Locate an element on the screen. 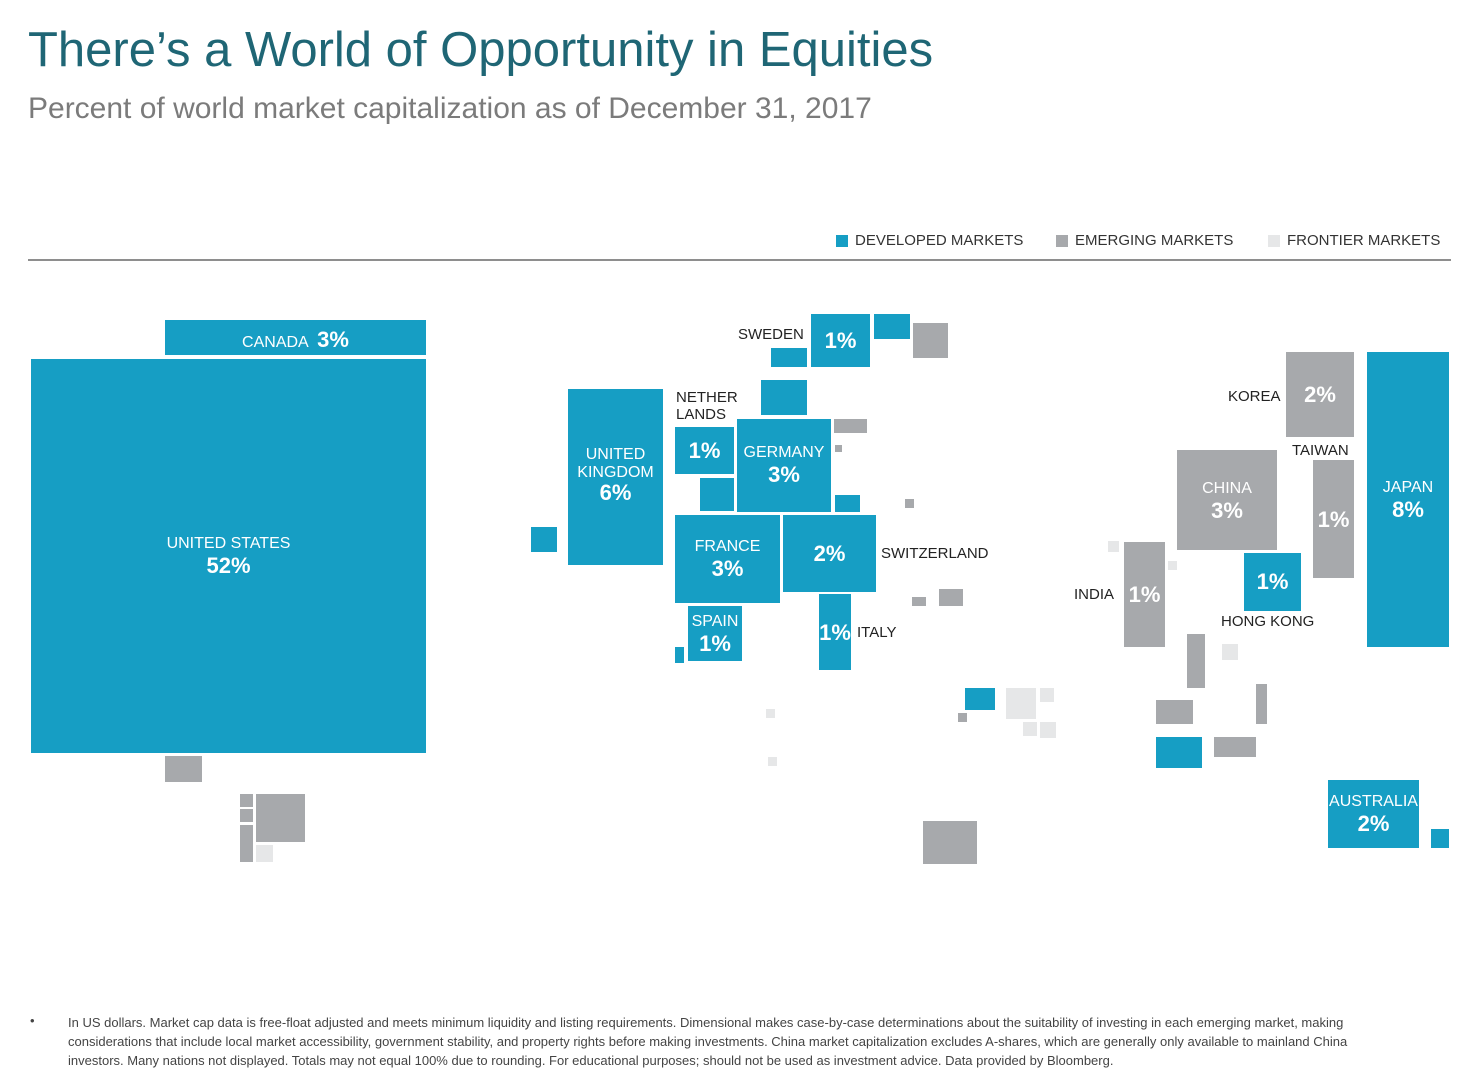 This screenshot has height=1088, width=1468. tile-dev-israel is located at coordinates (980, 699).